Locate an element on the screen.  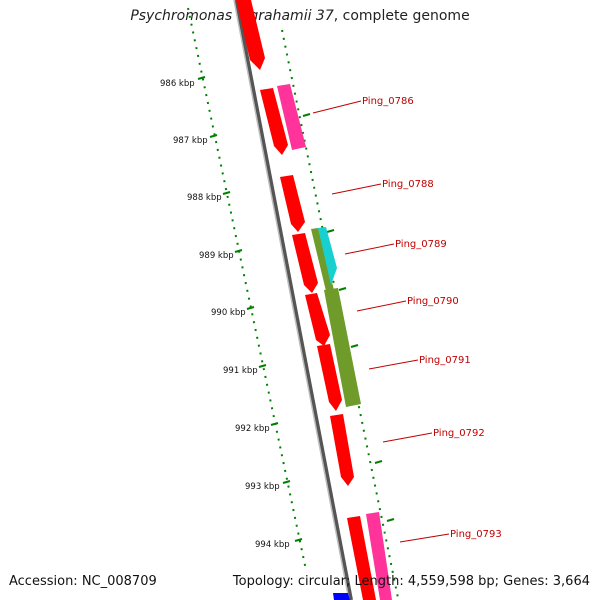
gene-label-ping-0790: Ping_0790 is located at coordinates (433, 301).